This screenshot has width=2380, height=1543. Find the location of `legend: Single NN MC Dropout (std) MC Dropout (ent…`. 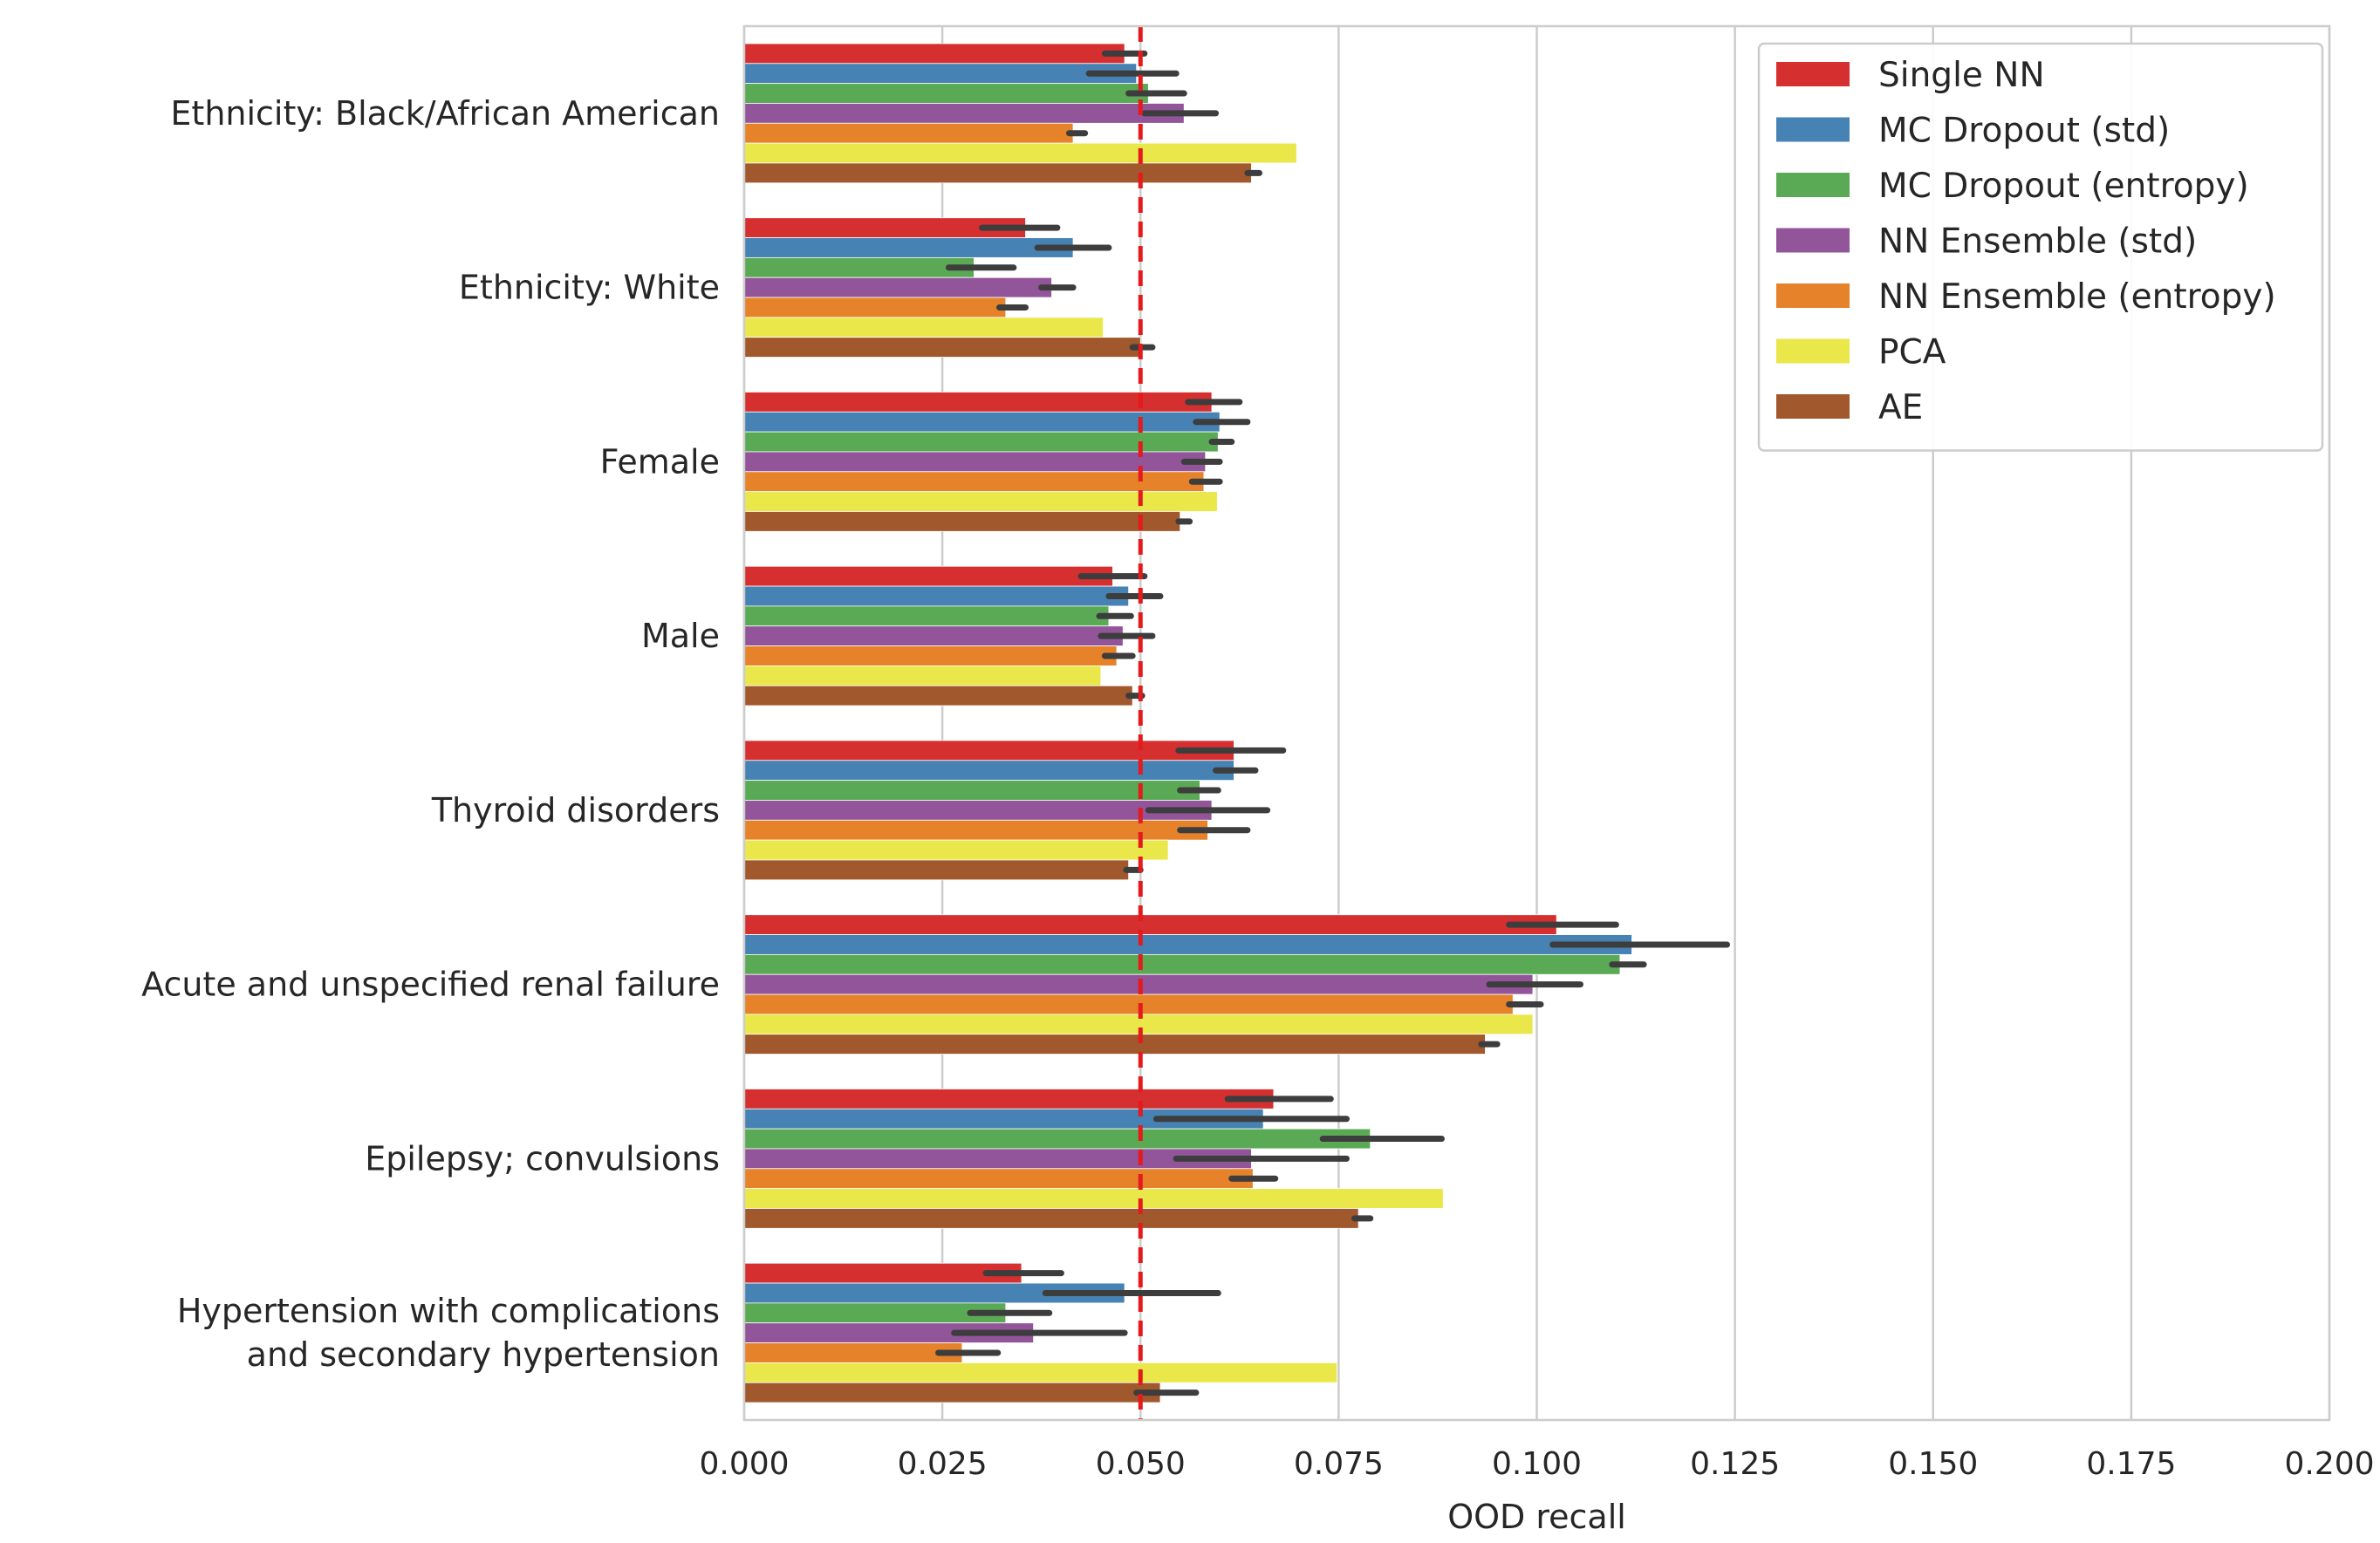

legend: Single NN MC Dropout (std) MC Dropout (ent… is located at coordinates (2040, 247).